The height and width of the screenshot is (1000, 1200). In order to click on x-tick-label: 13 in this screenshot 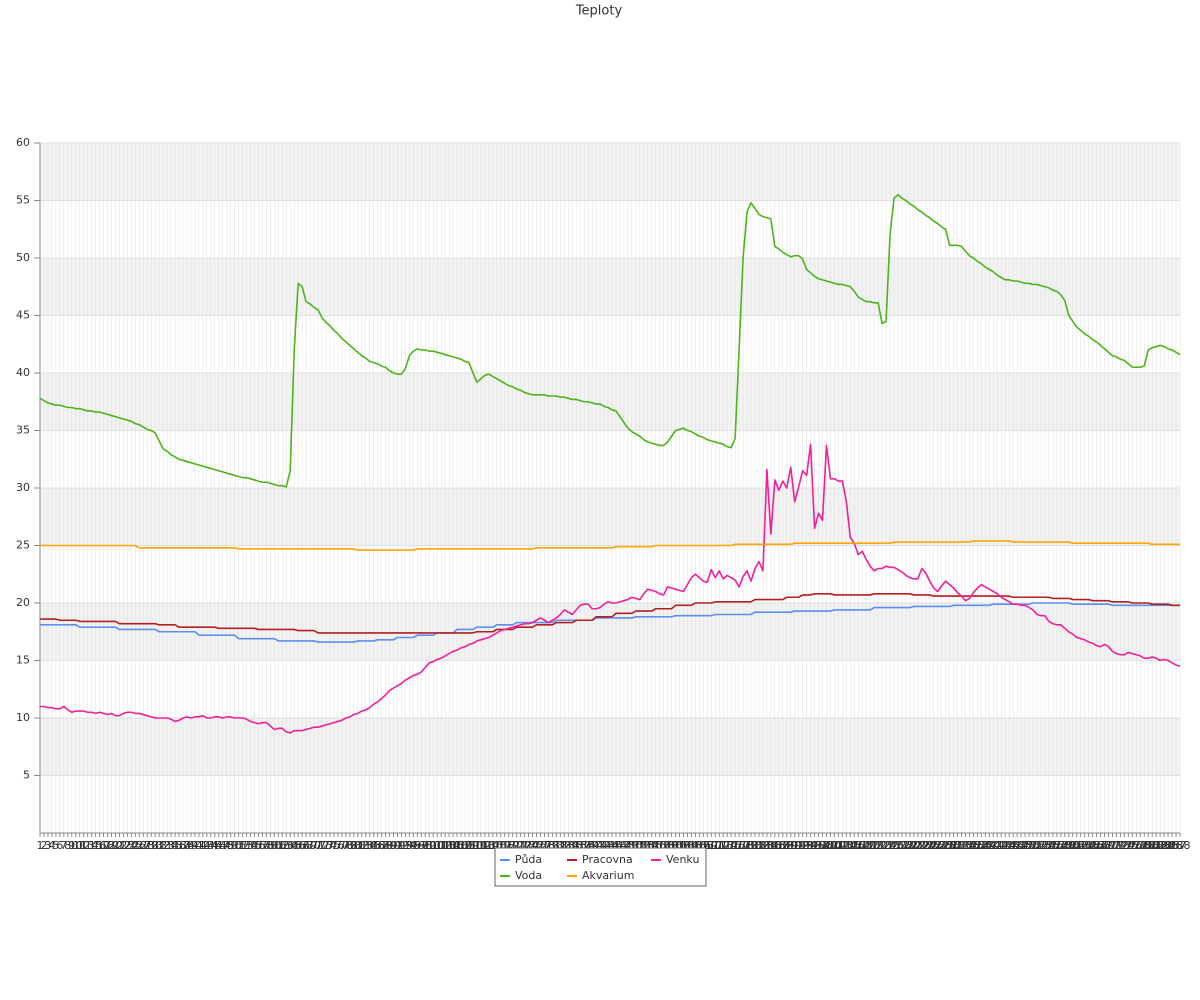, I will do `click(88, 845)`.